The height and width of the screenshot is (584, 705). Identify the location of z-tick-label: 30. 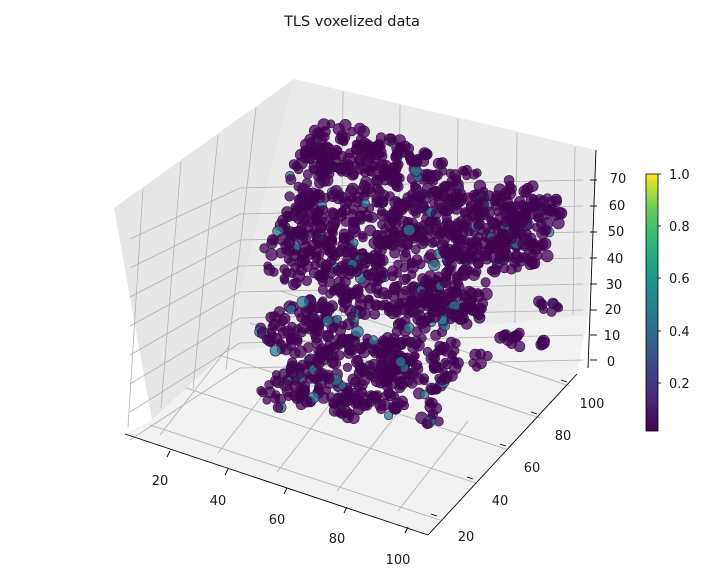
(614, 285).